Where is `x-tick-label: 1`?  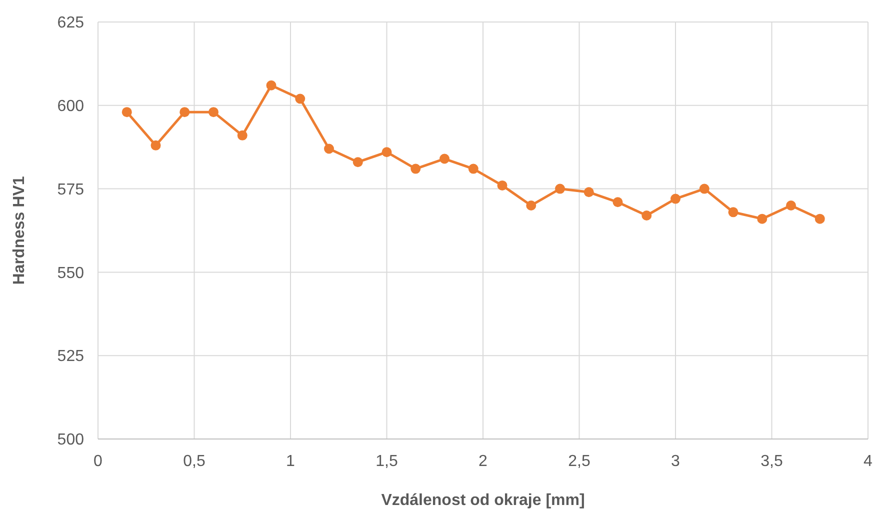
x-tick-label: 1 is located at coordinates (291, 461).